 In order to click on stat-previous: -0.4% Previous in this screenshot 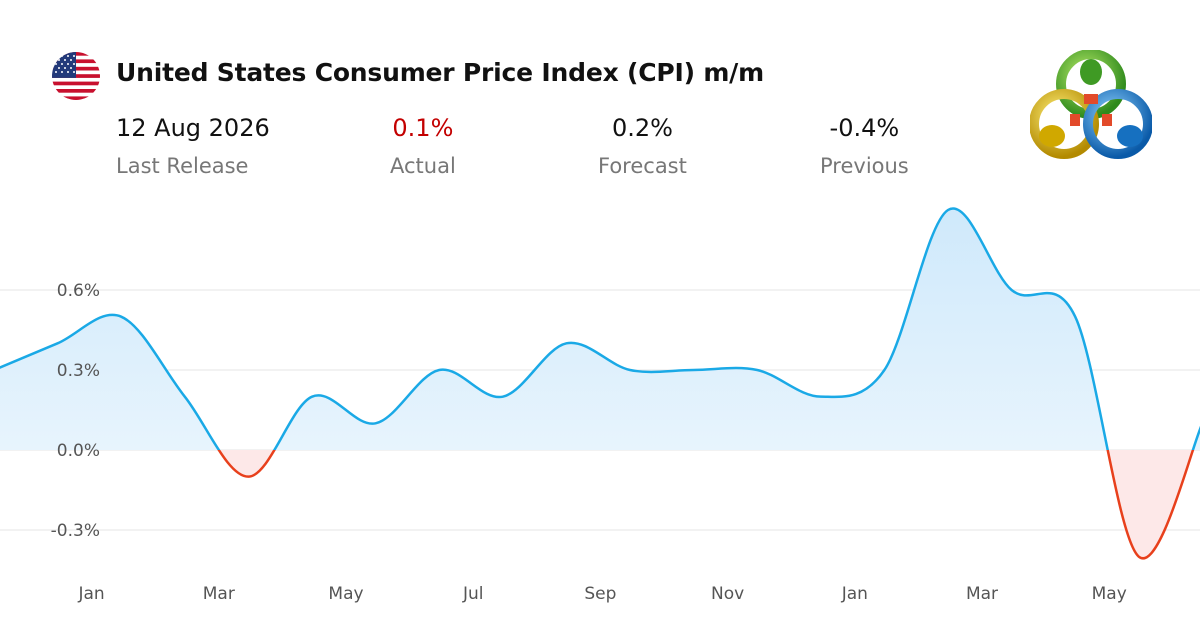, I will do `click(864, 146)`.